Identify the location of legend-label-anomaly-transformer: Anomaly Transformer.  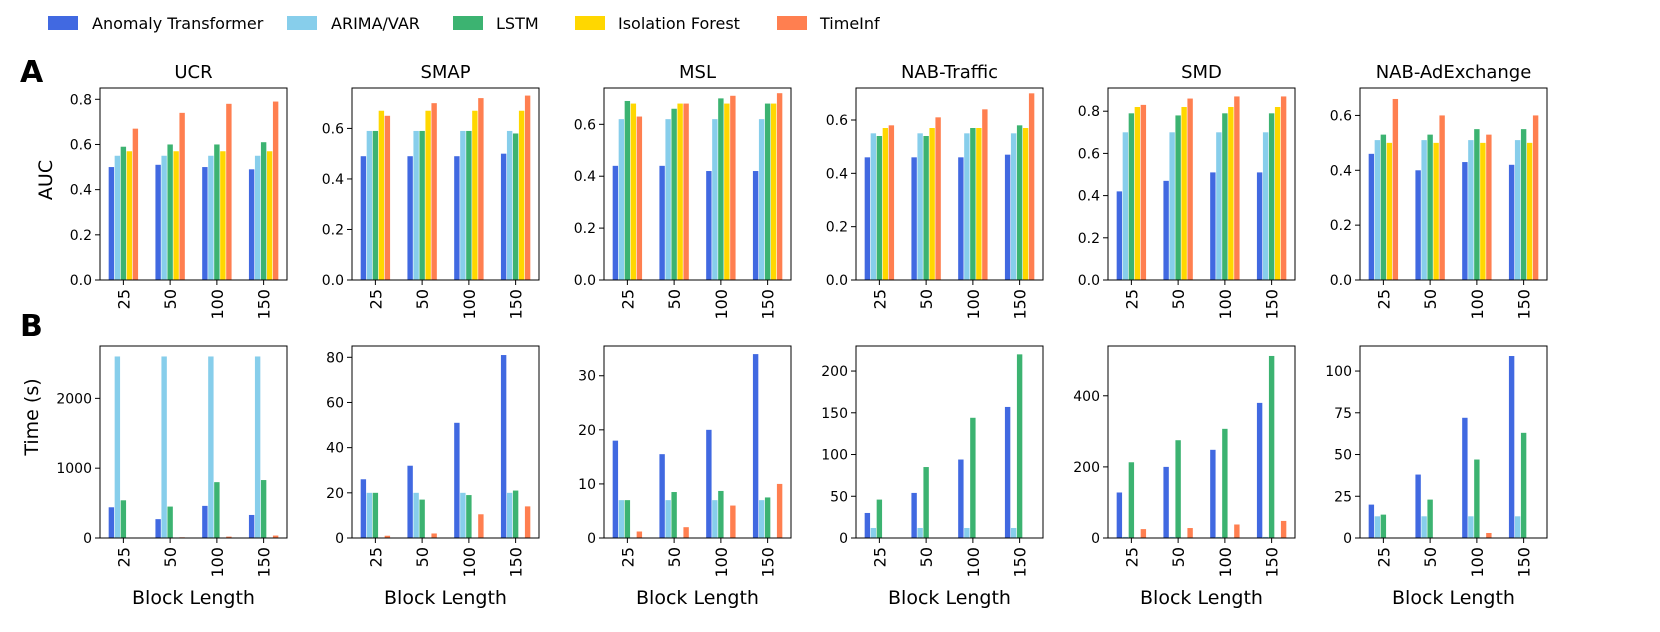
(178, 23).